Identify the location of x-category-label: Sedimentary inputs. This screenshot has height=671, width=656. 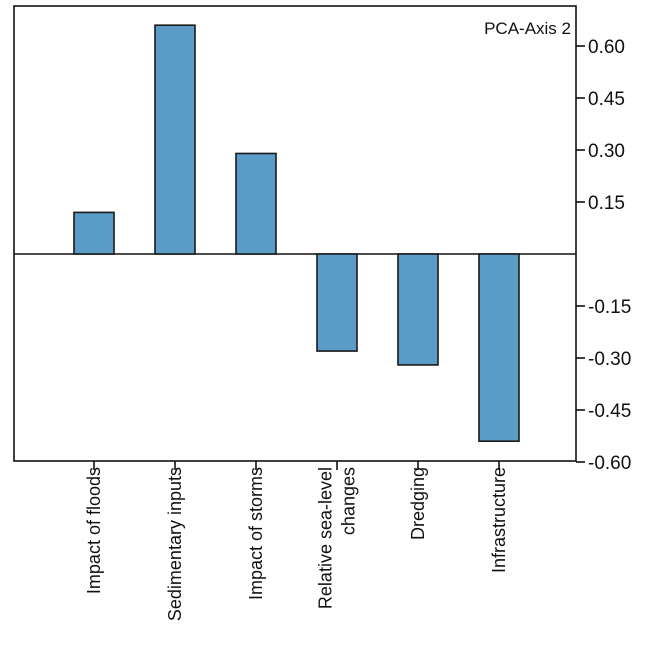
(175, 544).